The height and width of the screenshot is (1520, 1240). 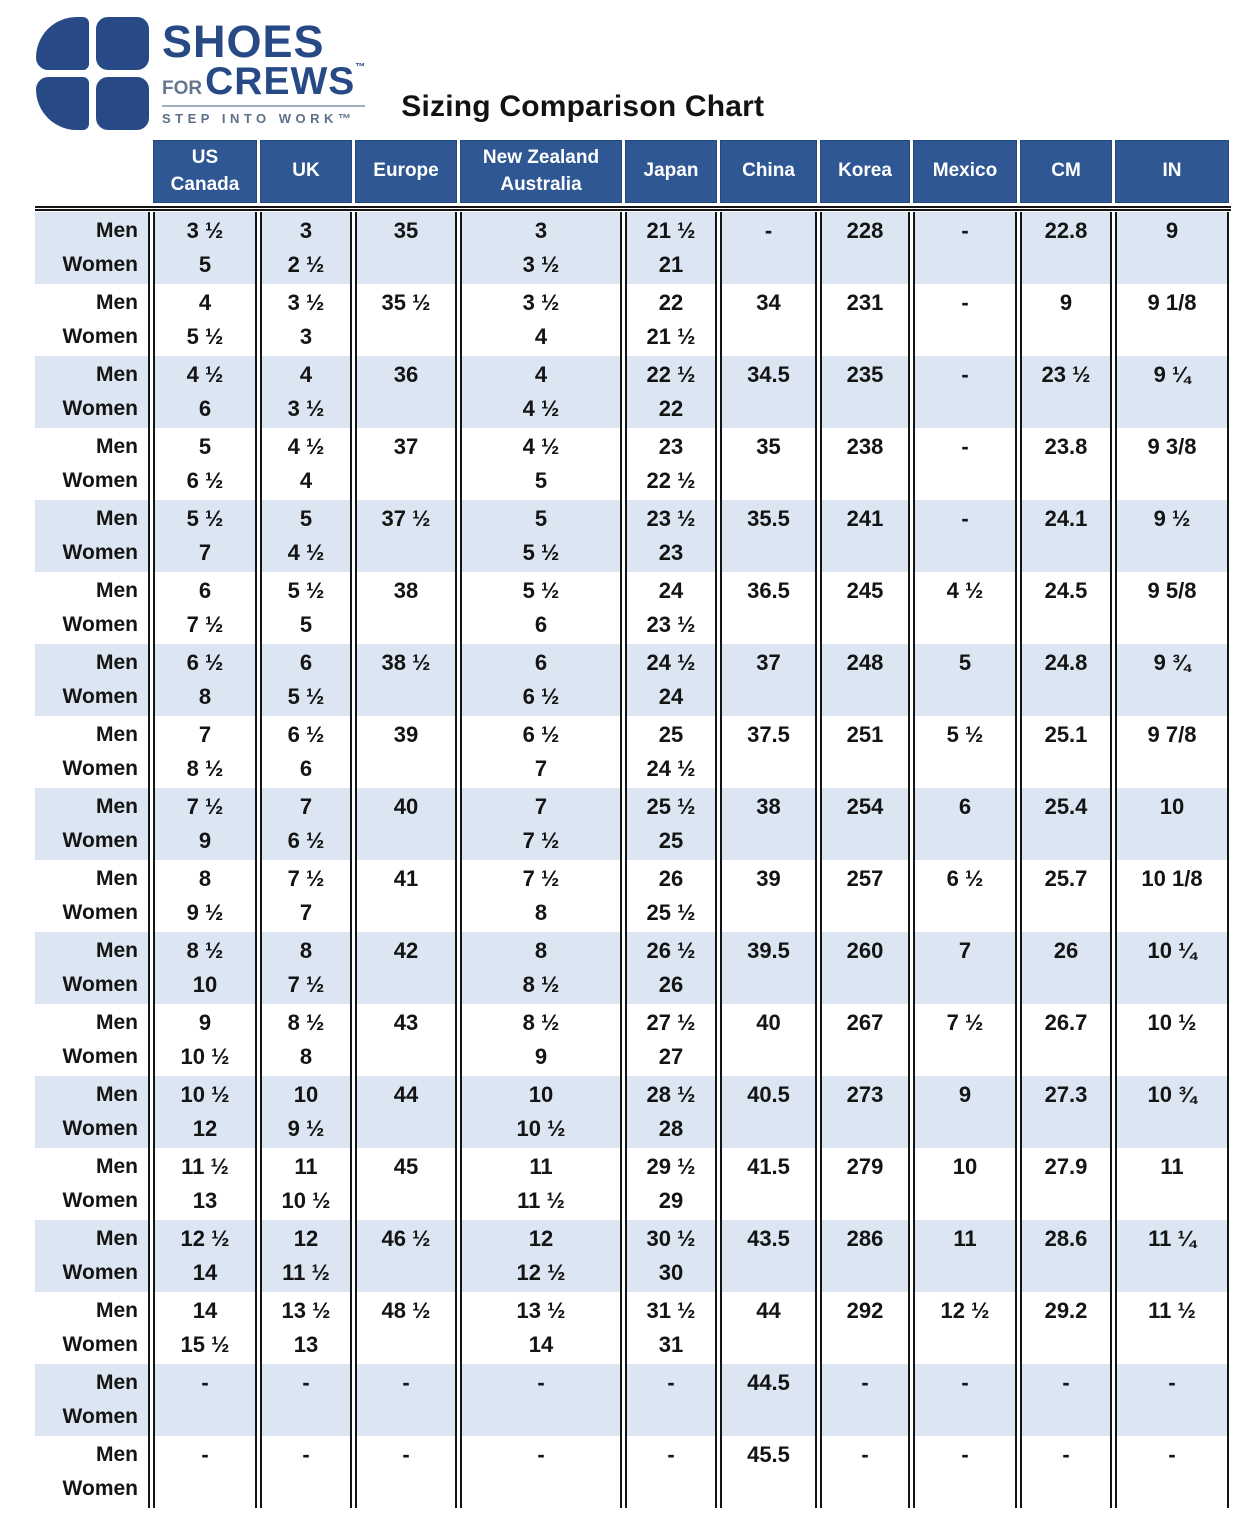 What do you see at coordinates (1172, 171) in the screenshot?
I see `column-header-in: IN` at bounding box center [1172, 171].